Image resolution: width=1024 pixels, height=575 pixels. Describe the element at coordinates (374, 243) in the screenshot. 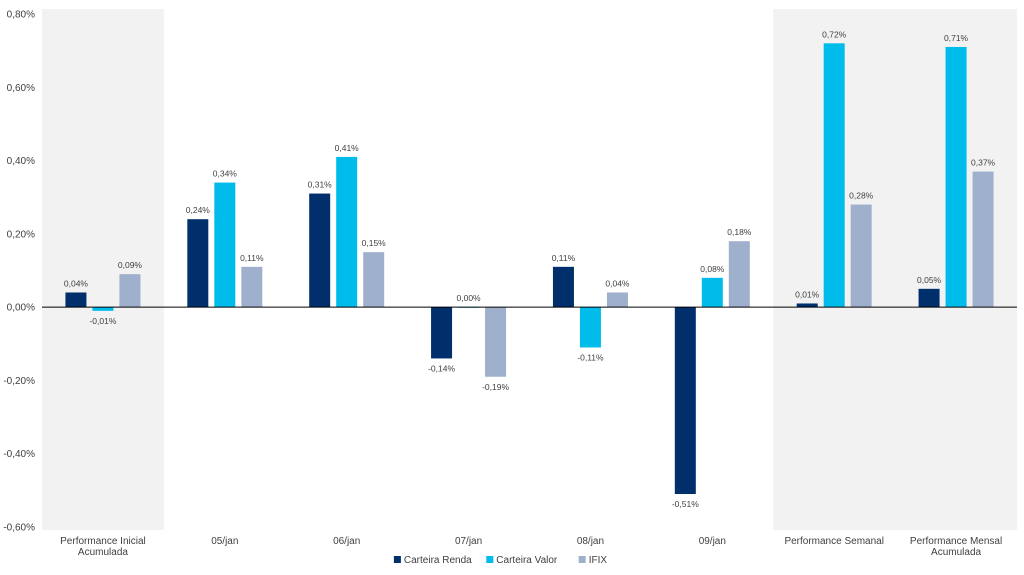

I see `data-label-ifix: 0,15%` at that location.